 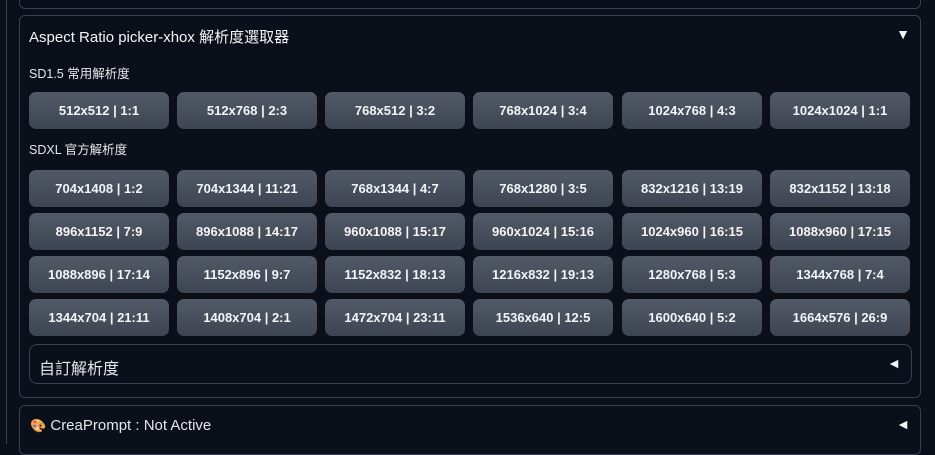 I want to click on resolution-button: 512x512 | 1:1, so click(x=99, y=110).